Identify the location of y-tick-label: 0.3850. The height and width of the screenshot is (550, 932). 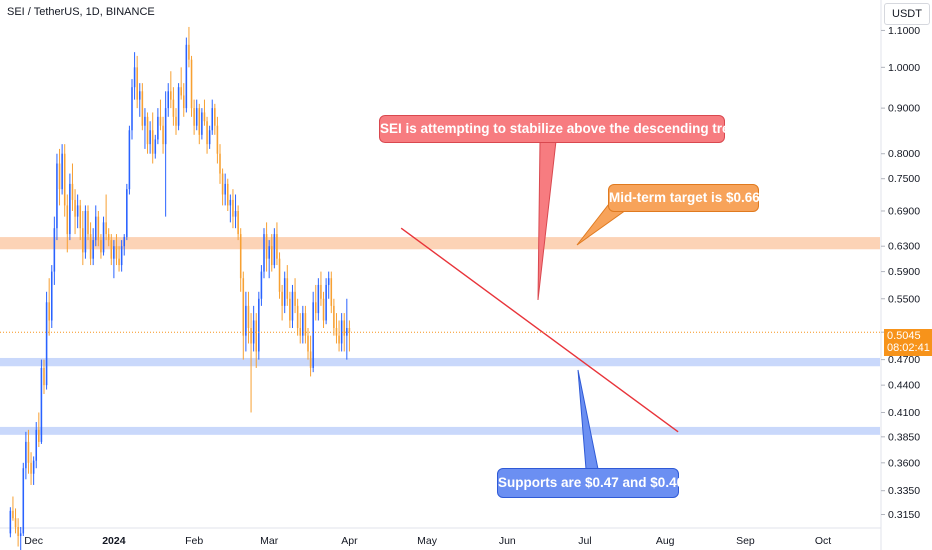
(904, 437).